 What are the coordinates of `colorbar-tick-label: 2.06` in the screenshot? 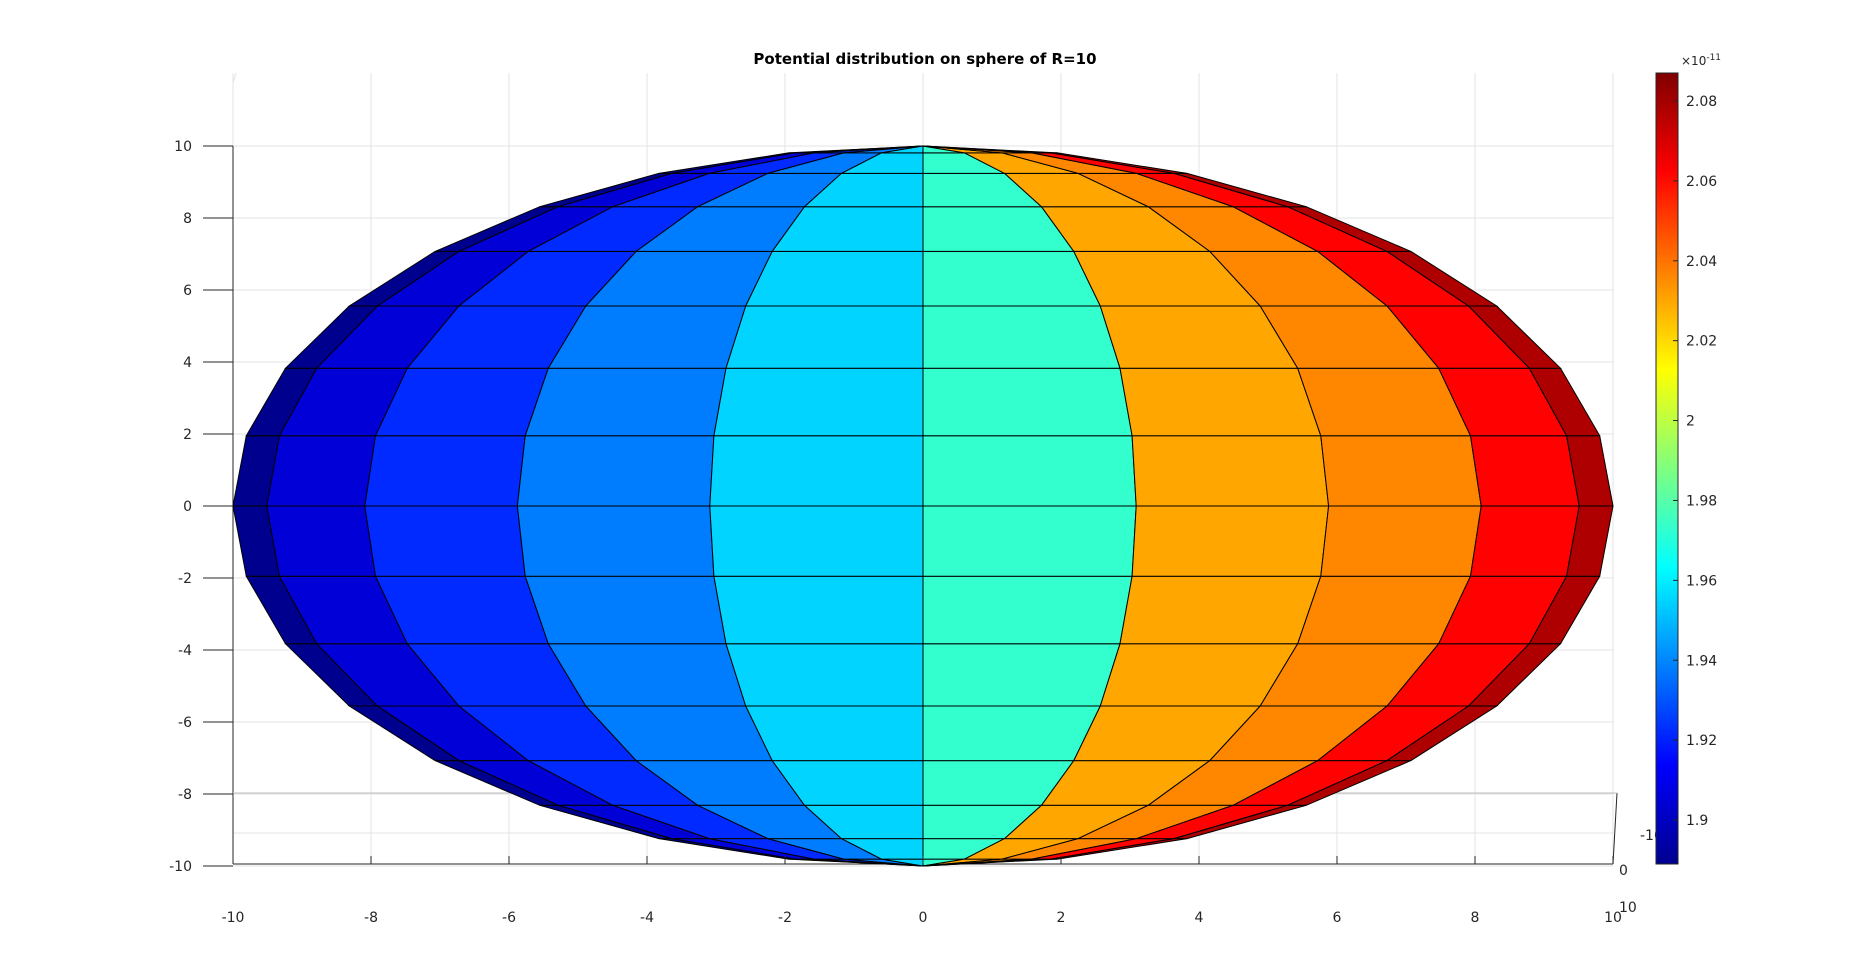 It's located at (1701, 182).